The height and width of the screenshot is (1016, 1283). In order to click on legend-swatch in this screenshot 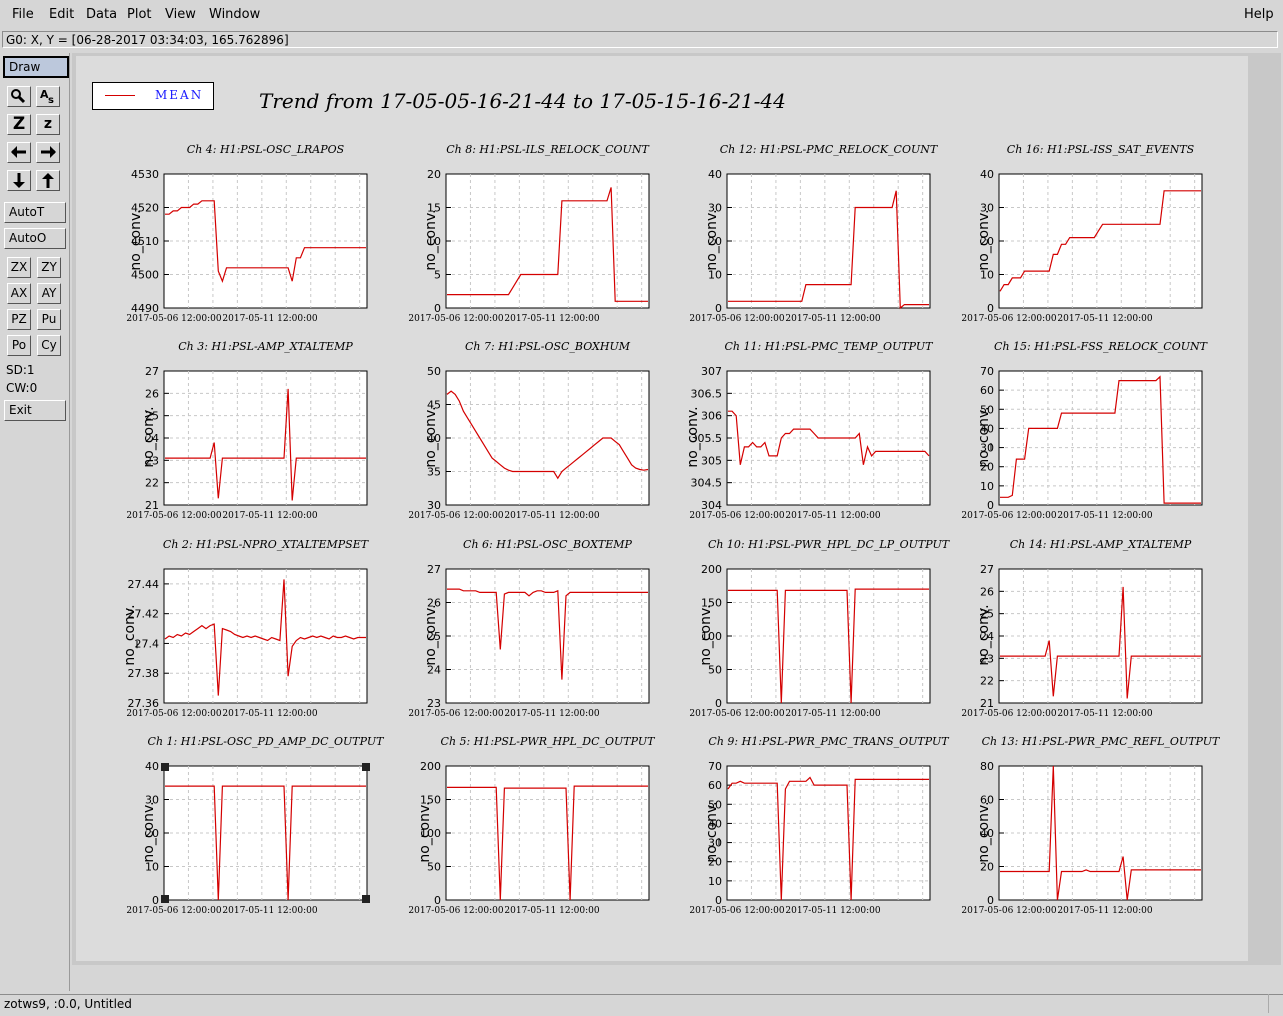, I will do `click(120, 95)`.